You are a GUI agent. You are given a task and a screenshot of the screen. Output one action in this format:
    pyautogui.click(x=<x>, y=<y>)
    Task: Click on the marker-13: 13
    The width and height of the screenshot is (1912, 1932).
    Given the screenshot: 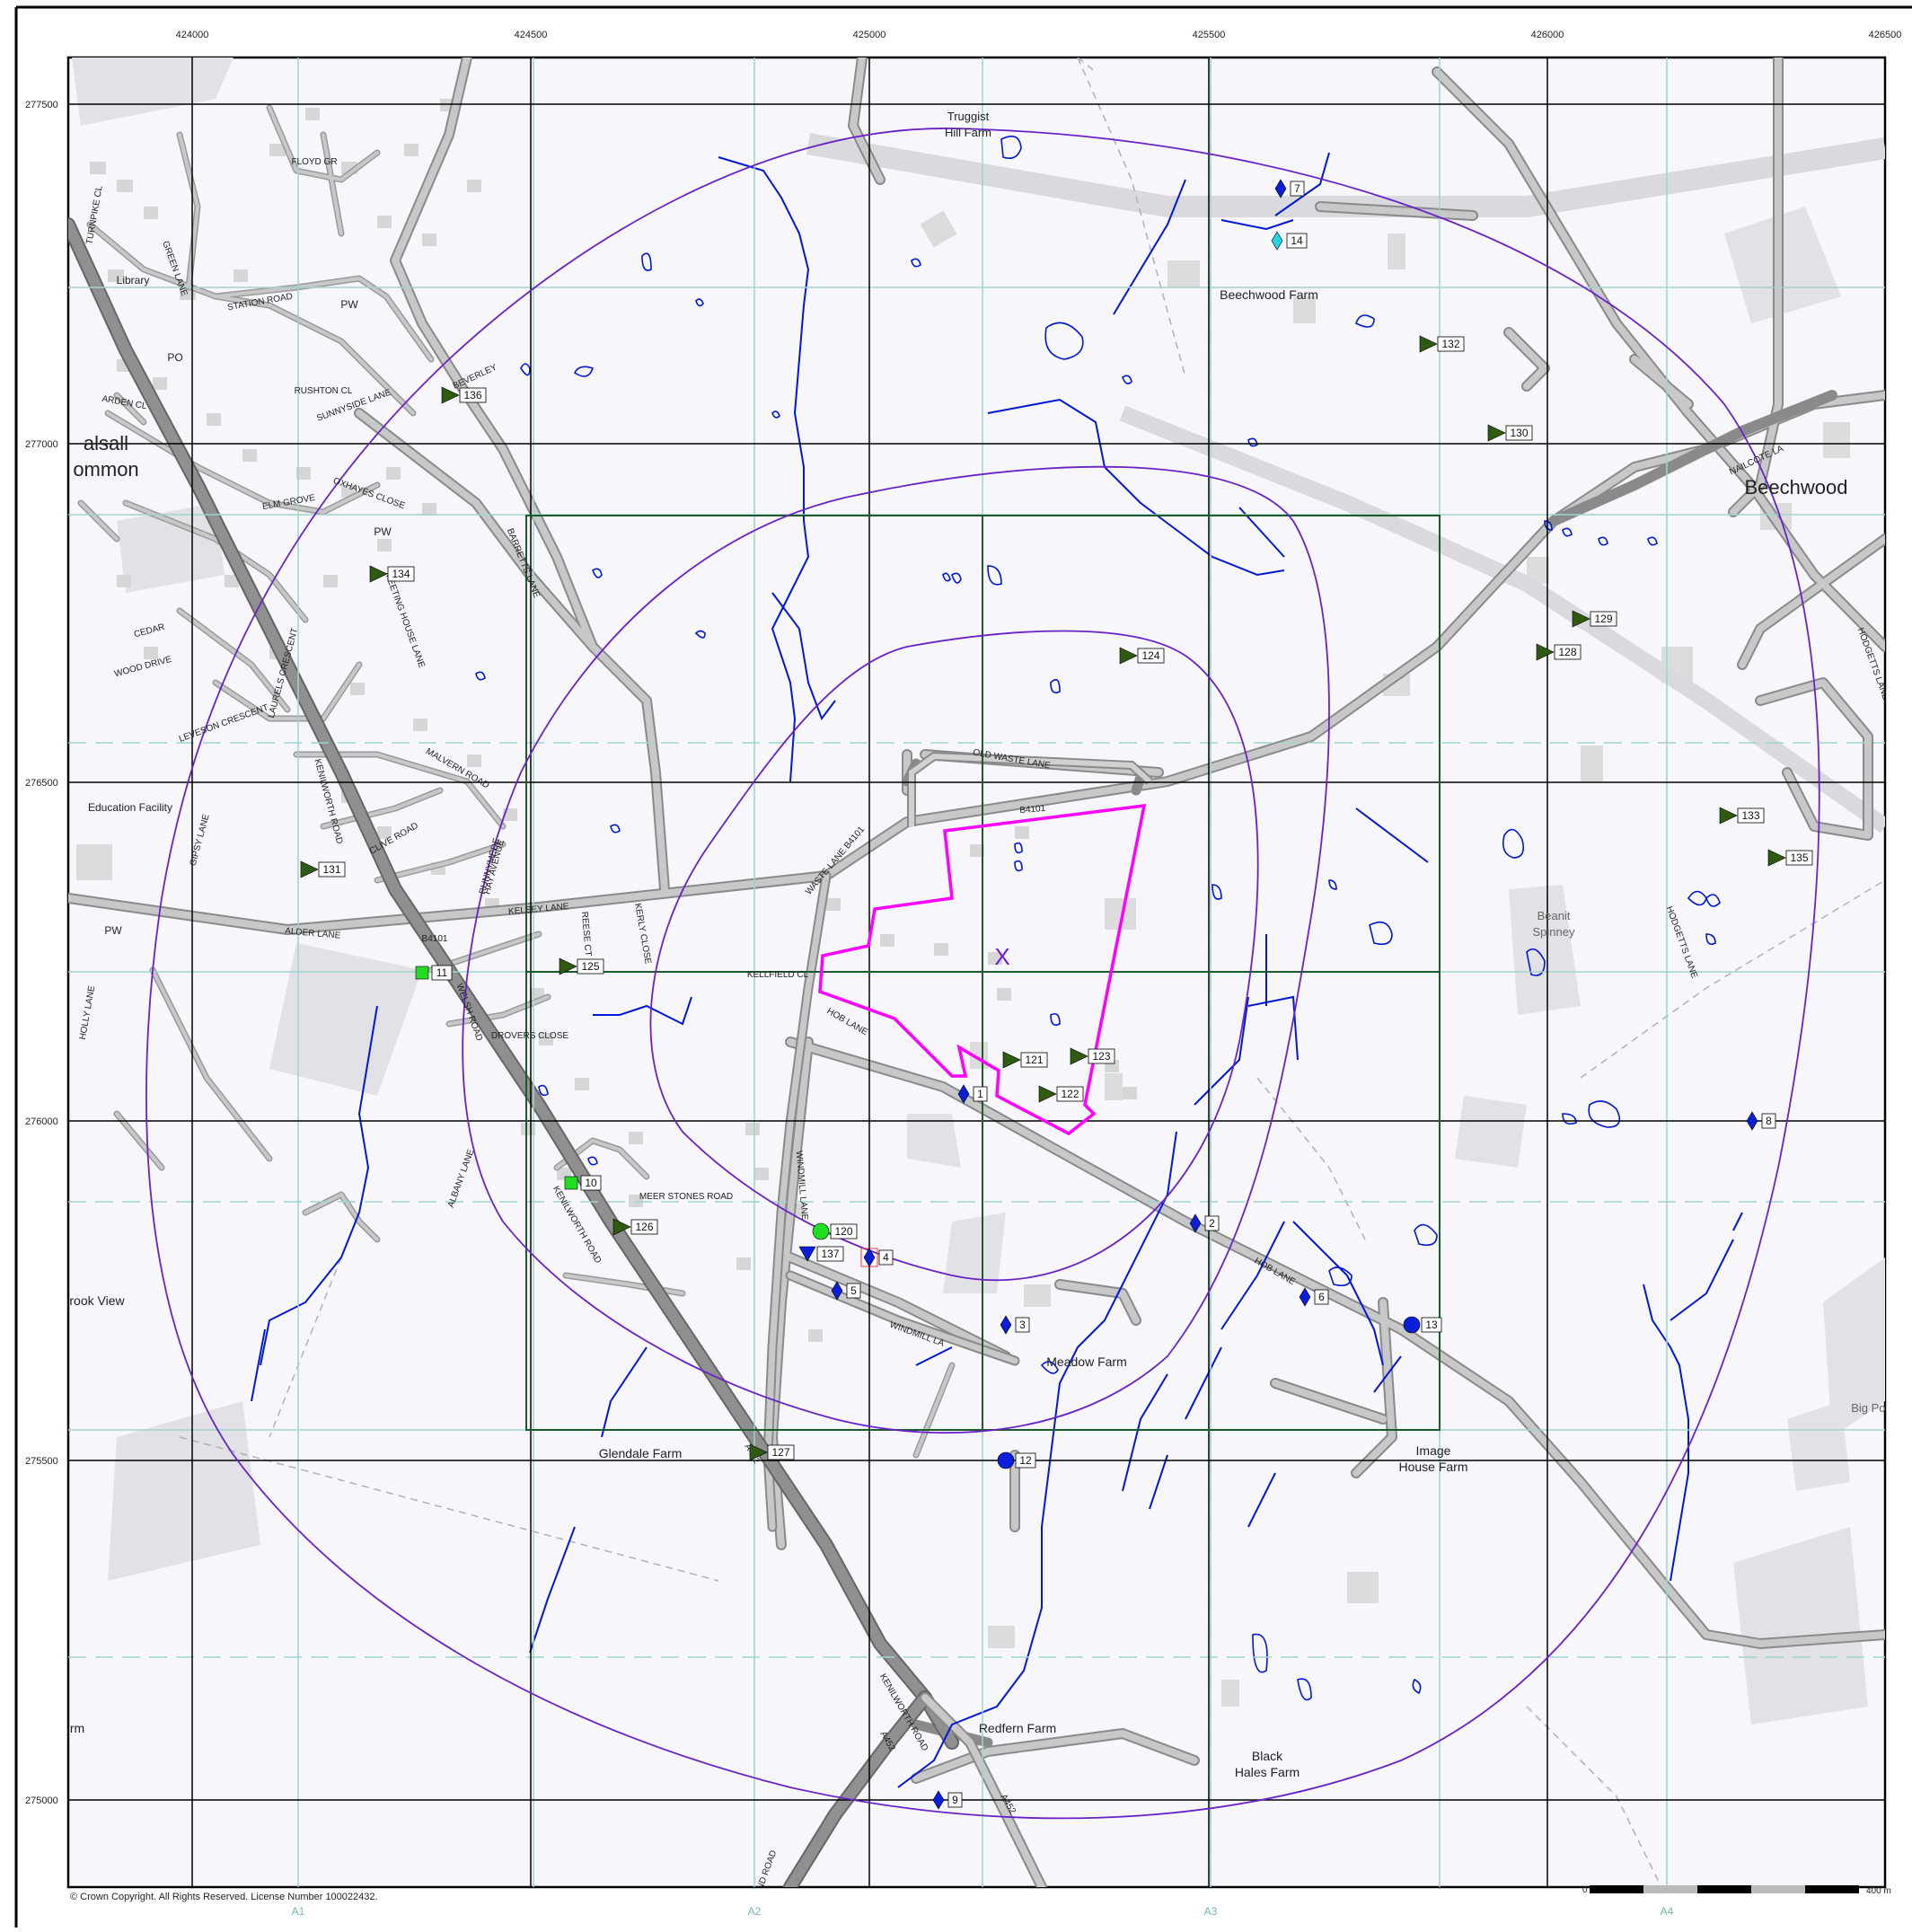 What is the action you would take?
    pyautogui.click(x=1422, y=1325)
    